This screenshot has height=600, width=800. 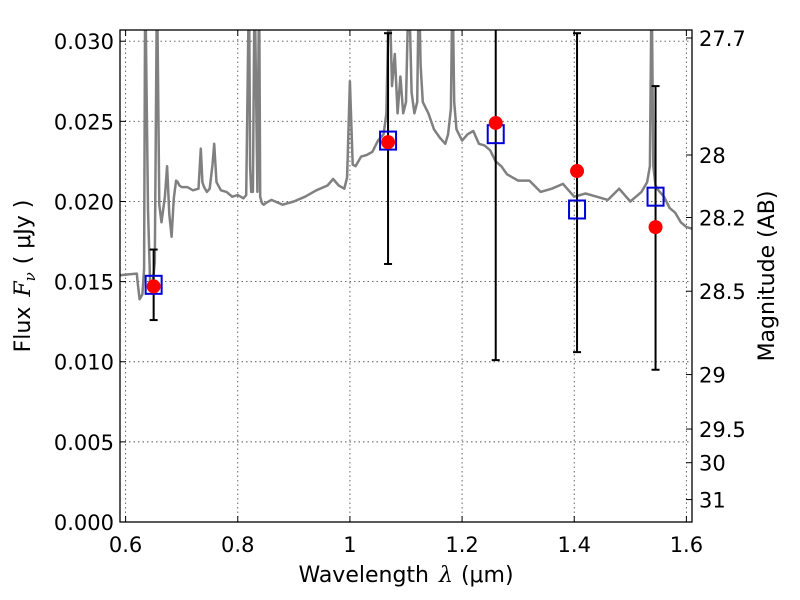 What do you see at coordinates (84, 122) in the screenshot?
I see `y-tick-label: 0.025` at bounding box center [84, 122].